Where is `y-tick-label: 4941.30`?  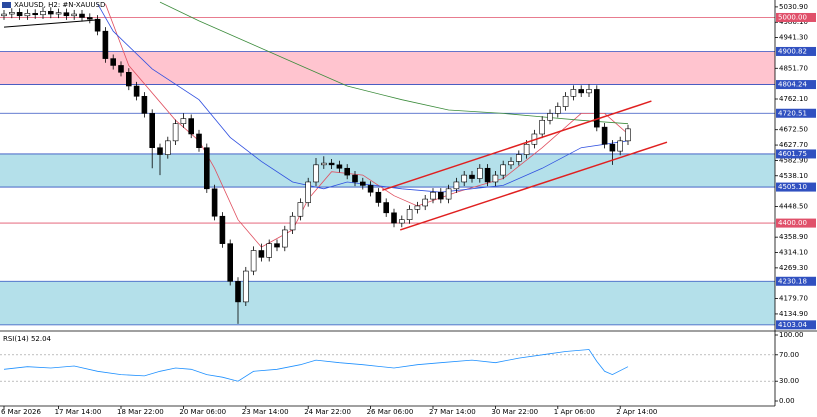
y-tick-label: 4941.30 is located at coordinates (793, 38).